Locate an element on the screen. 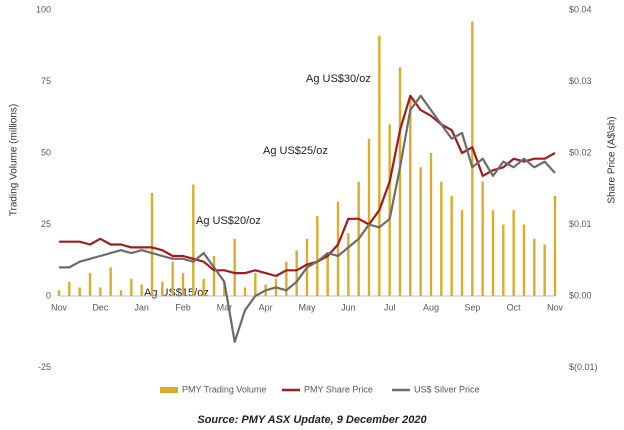  y2-tick-label: $0.02 is located at coordinates (580, 152).